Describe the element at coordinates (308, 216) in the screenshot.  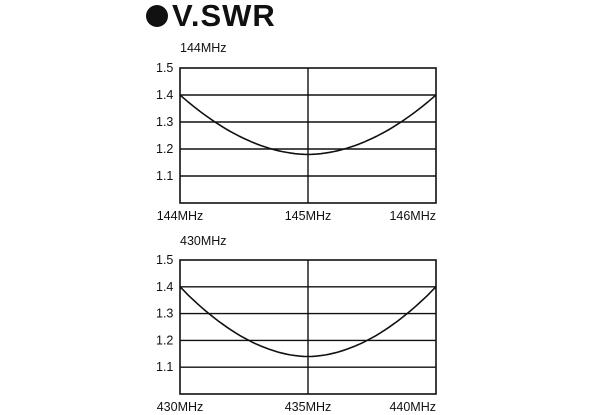
I see `x-tick-label: 145MHz` at that location.